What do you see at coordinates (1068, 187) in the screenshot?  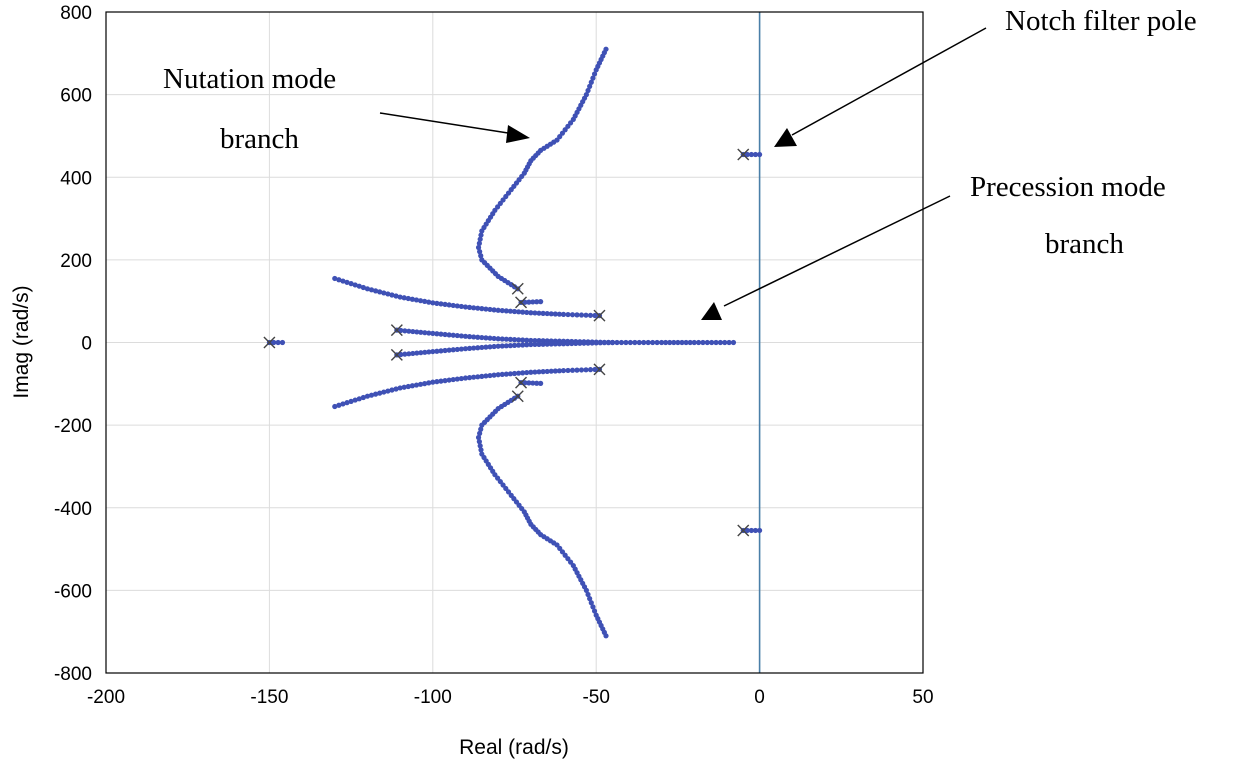 I see `annotation-precession-line1: Precession mode` at bounding box center [1068, 187].